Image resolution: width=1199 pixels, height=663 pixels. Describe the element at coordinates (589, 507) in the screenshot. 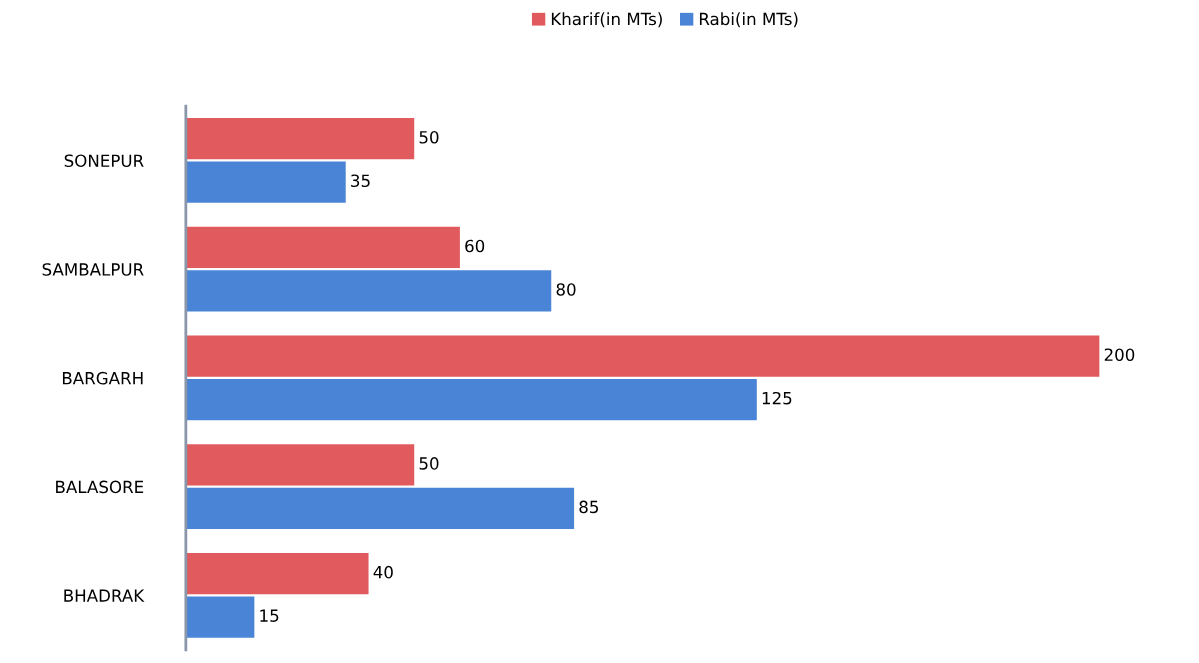

I see `data-label: 85` at that location.